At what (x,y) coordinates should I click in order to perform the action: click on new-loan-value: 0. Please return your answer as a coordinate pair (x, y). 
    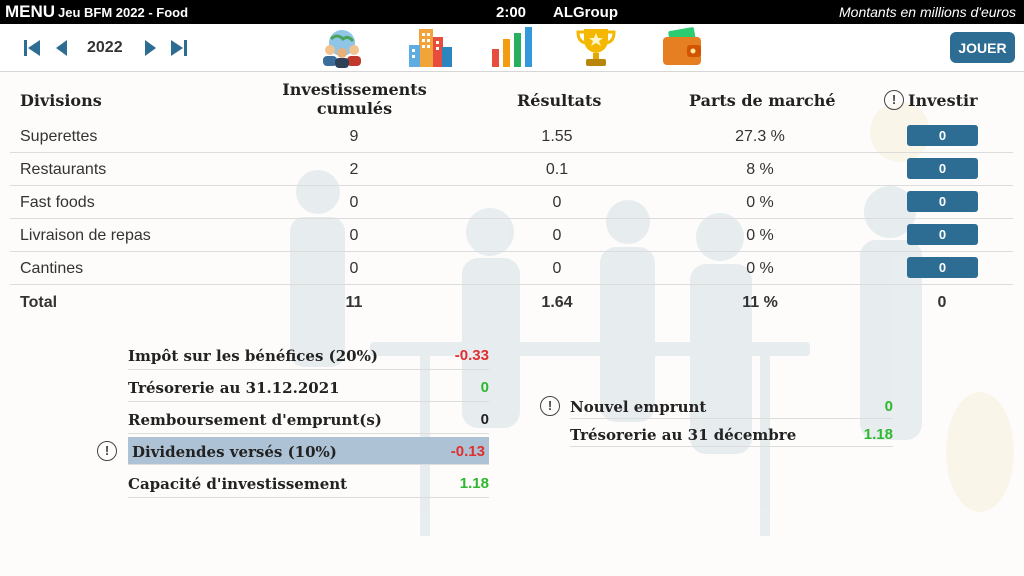
    Looking at the image, I should click on (888, 406).